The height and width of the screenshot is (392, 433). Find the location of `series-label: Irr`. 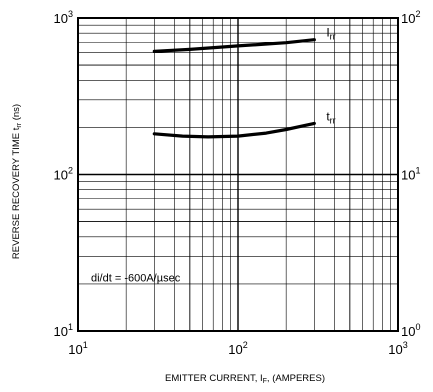

series-label: Irr is located at coordinates (330, 34).